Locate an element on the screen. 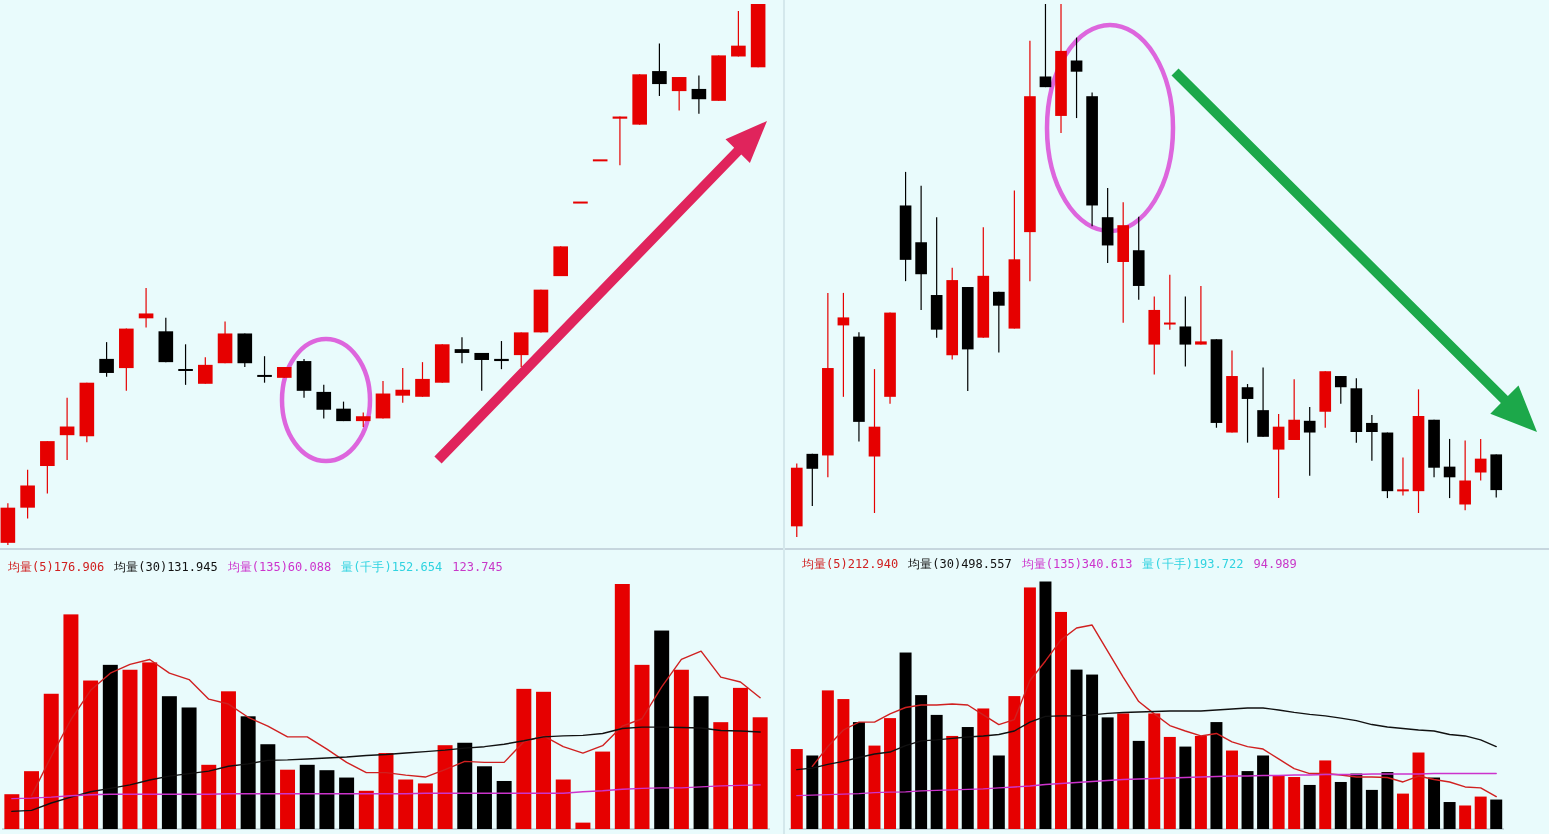  text: 均量(5)176.906 is located at coordinates (56, 566).